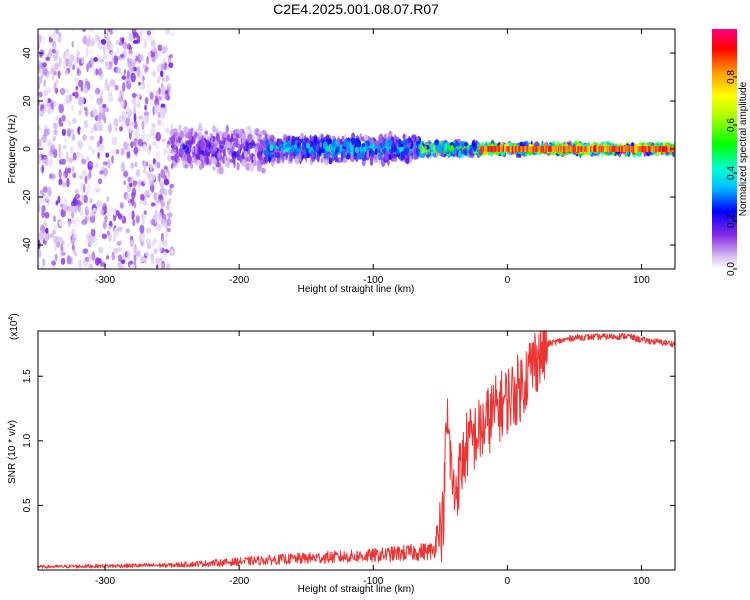 The width and height of the screenshot is (750, 600). Describe the element at coordinates (27, 149) in the screenshot. I see `y-tick-label: 0` at that location.